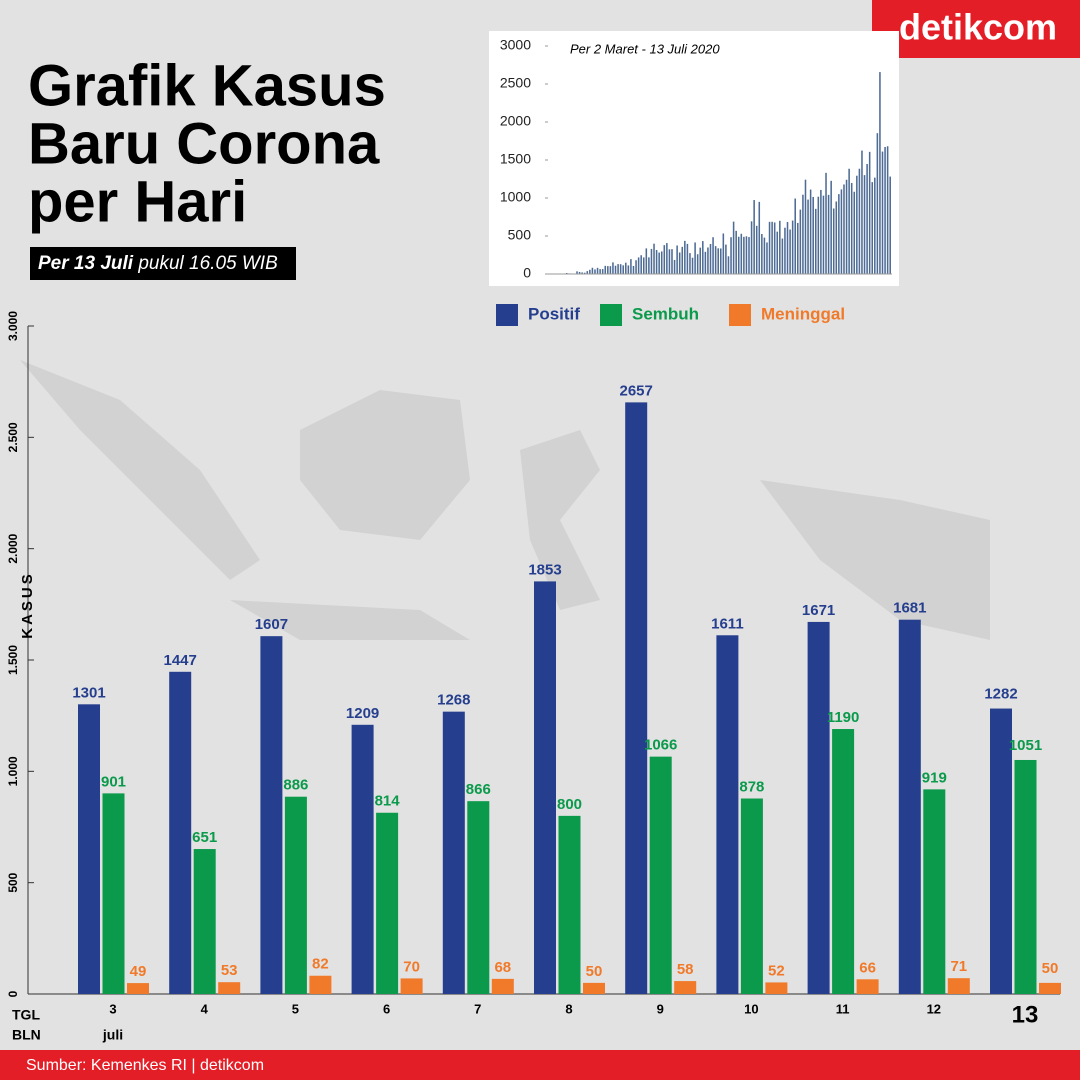  Describe the element at coordinates (843, 717) in the screenshot. I see `value-label: 1190` at that location.